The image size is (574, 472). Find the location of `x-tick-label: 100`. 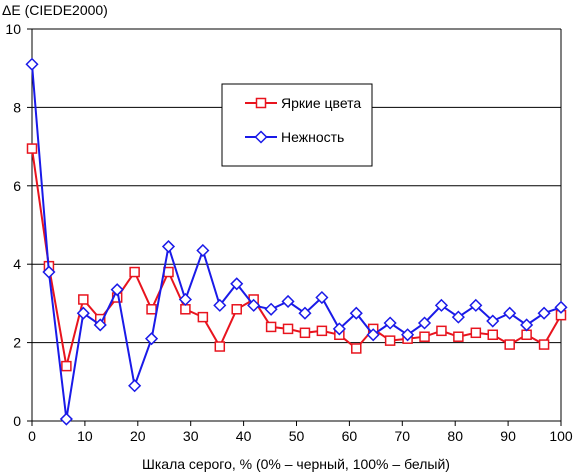

x-tick-label: 100 is located at coordinates (561, 436).